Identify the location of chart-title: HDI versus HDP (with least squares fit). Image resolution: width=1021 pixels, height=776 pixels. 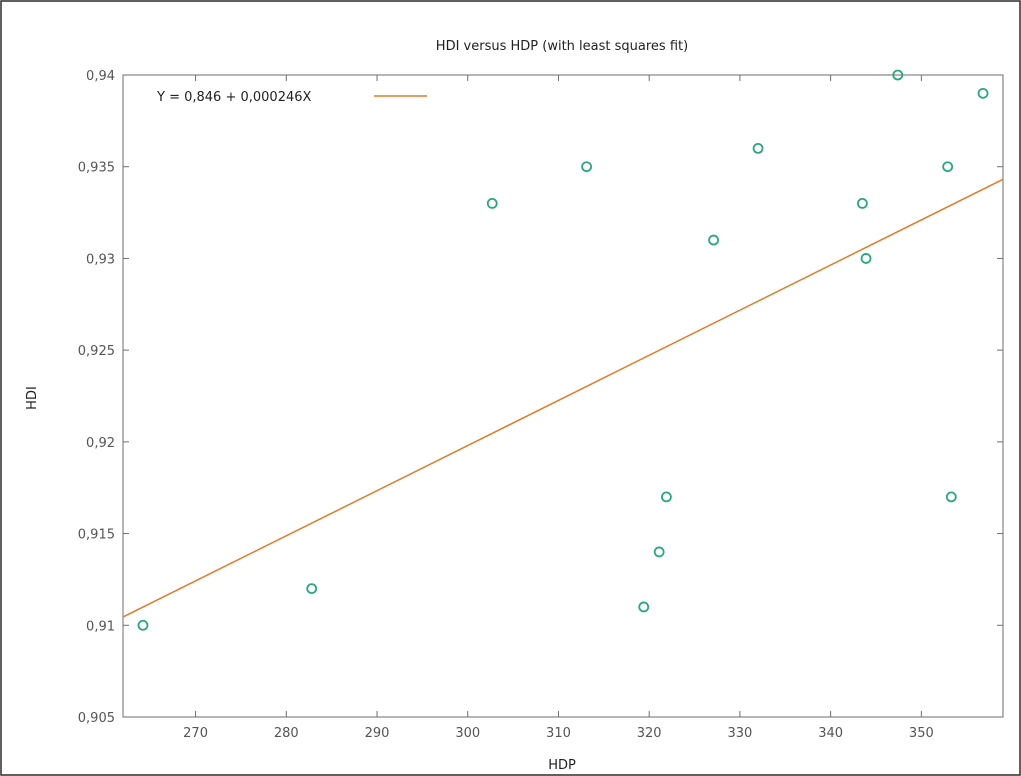
(562, 46).